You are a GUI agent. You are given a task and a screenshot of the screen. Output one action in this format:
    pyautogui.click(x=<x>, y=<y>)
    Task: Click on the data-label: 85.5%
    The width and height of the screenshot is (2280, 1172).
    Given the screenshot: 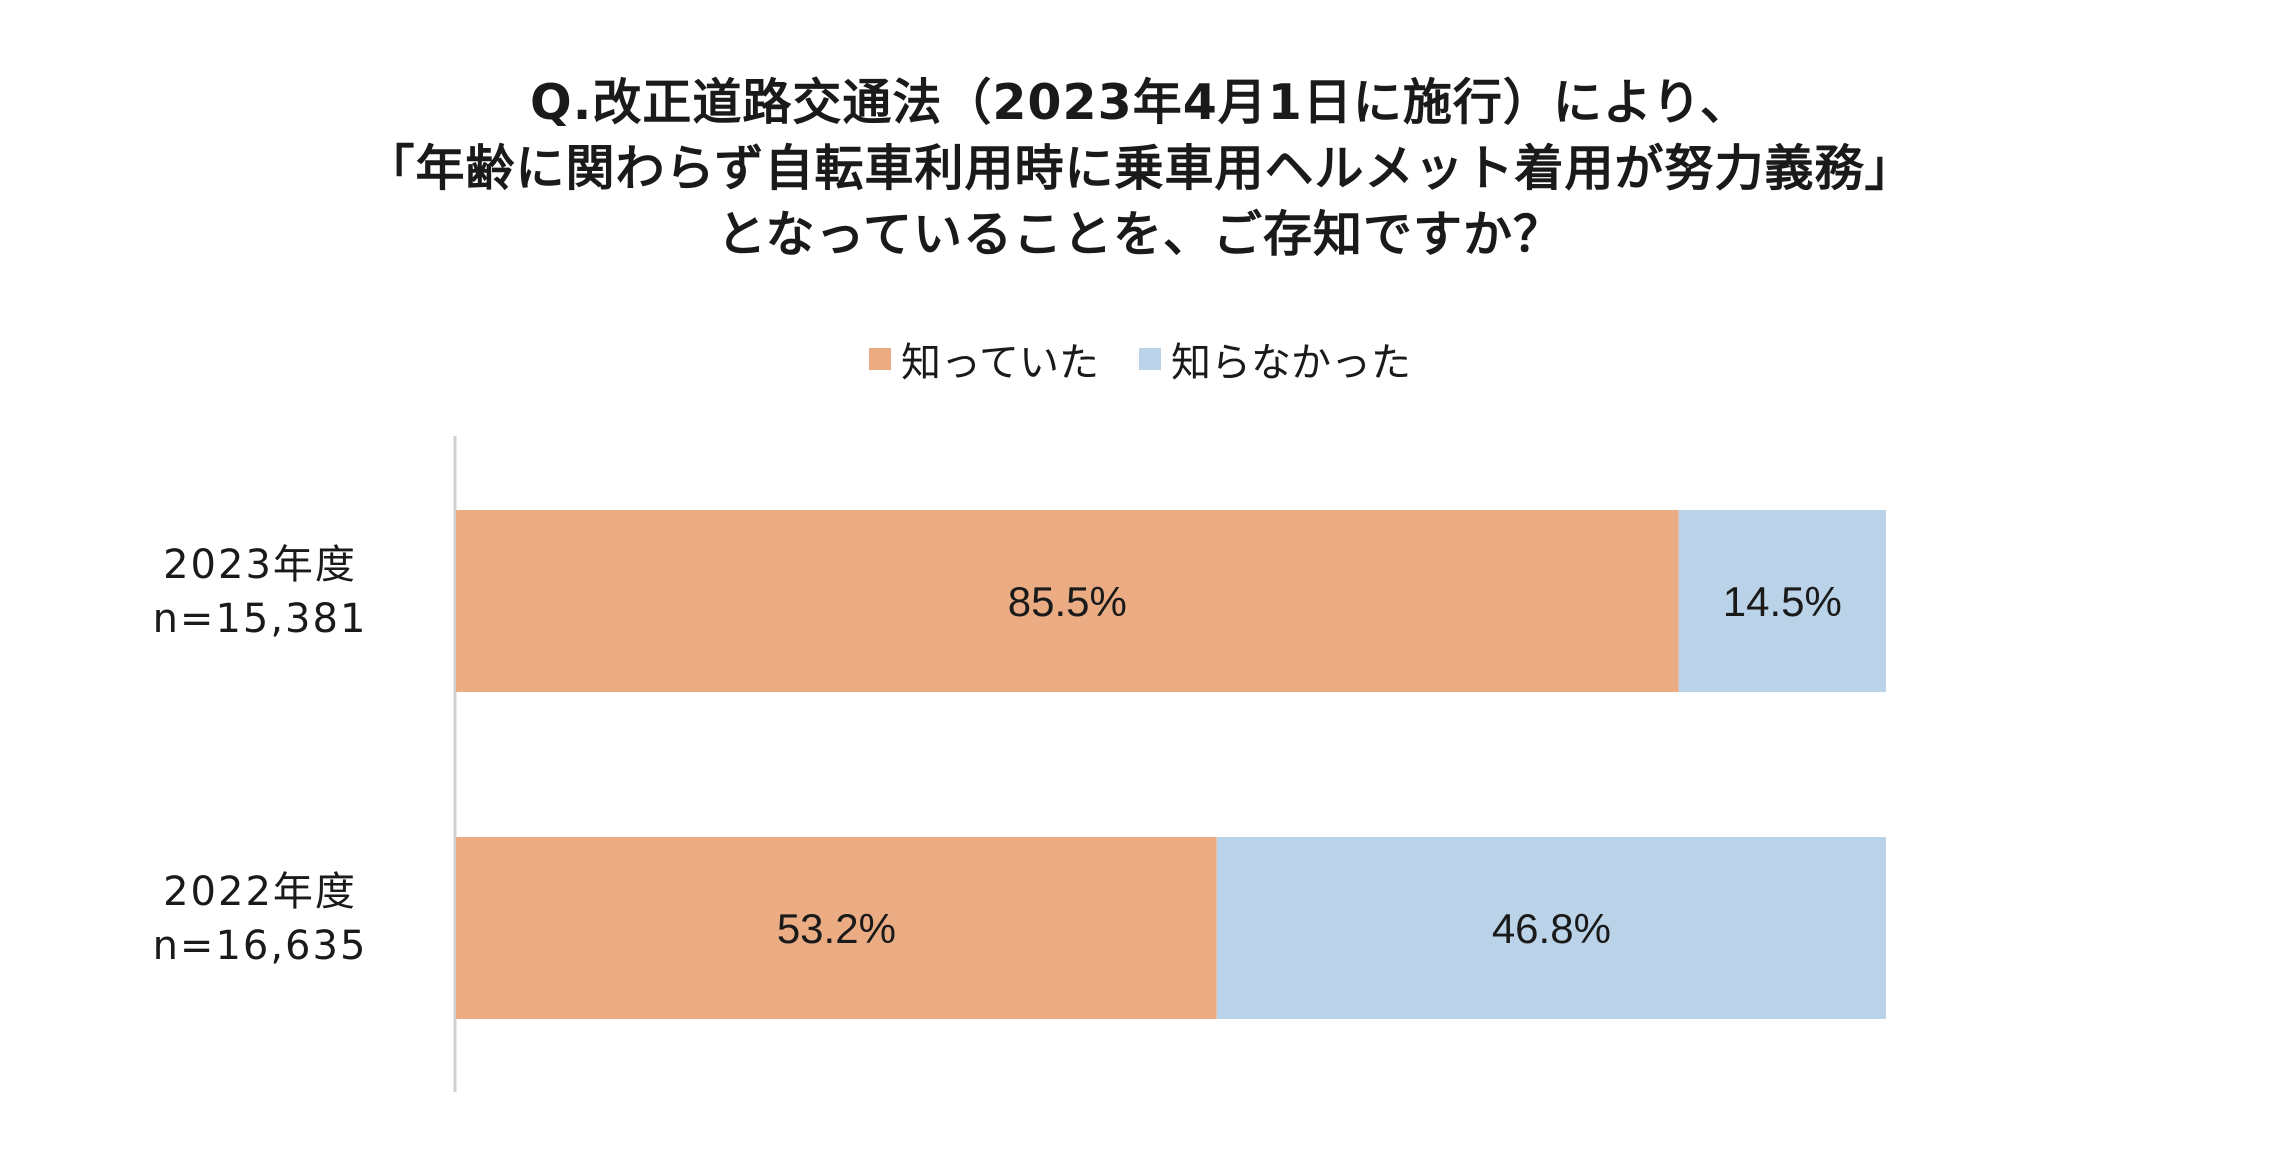 What is the action you would take?
    pyautogui.click(x=1067, y=601)
    